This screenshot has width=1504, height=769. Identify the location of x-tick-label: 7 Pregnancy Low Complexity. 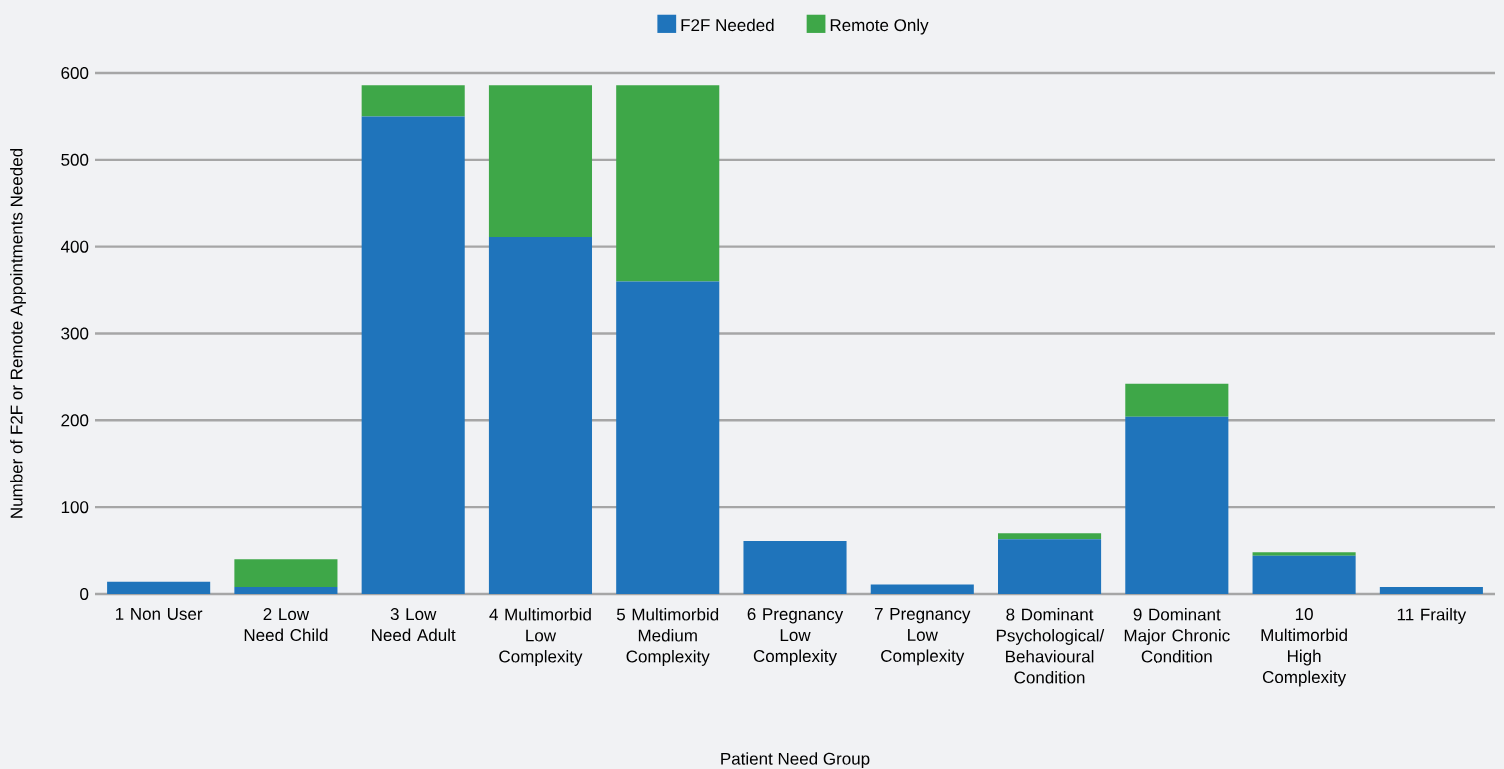
(922, 637).